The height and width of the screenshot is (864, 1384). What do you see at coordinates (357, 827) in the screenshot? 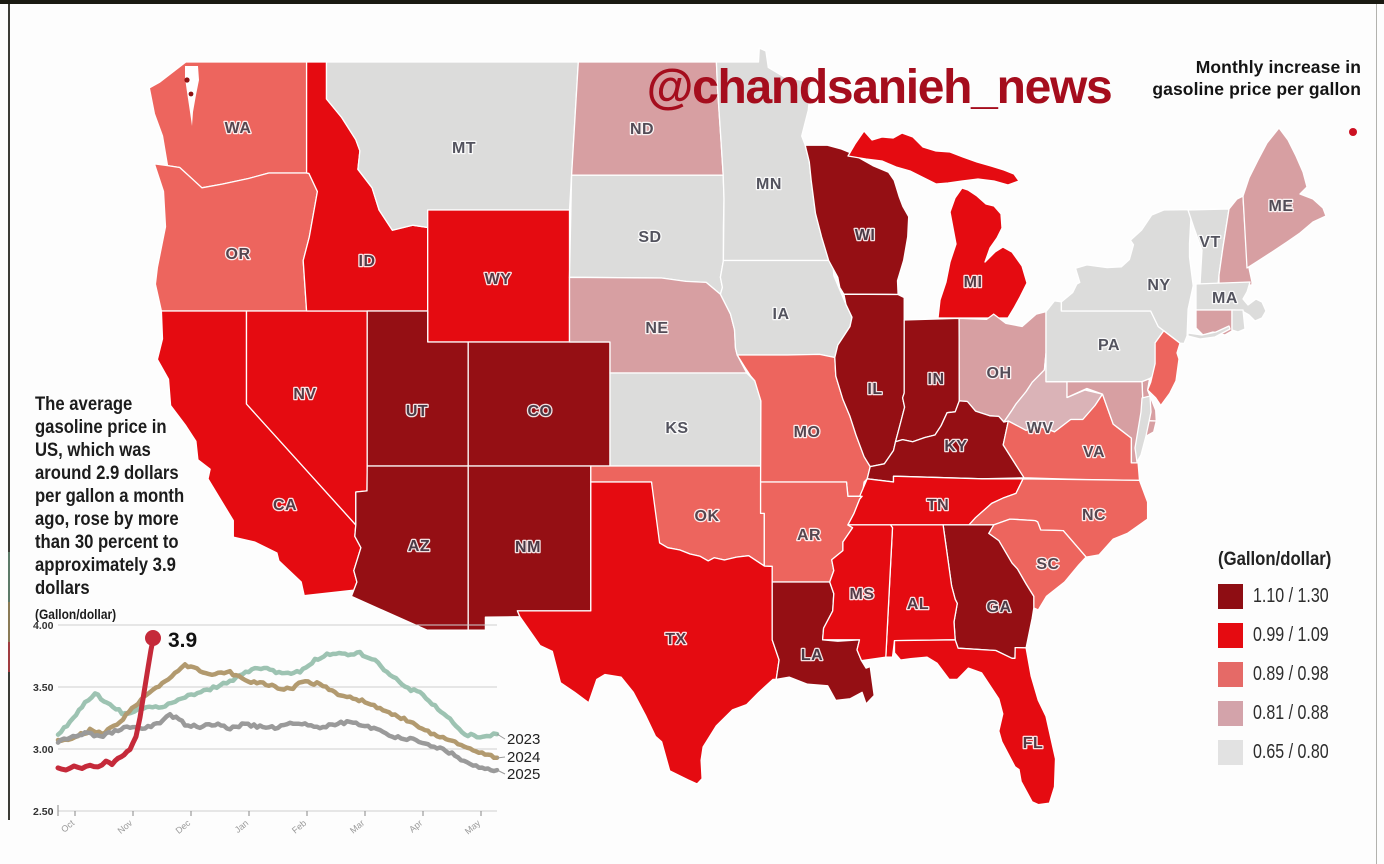
I see `svg-text: Mar` at bounding box center [357, 827].